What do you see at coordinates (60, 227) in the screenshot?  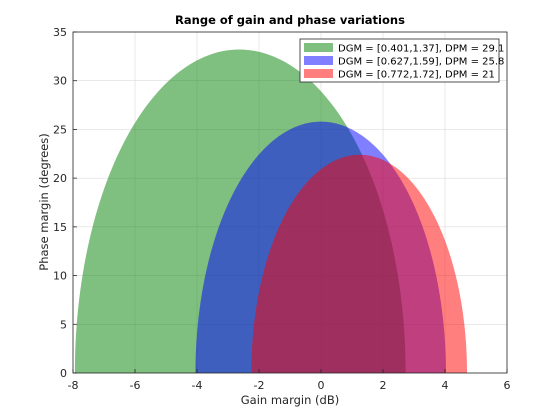 I see `y-tick-label: 15` at bounding box center [60, 227].